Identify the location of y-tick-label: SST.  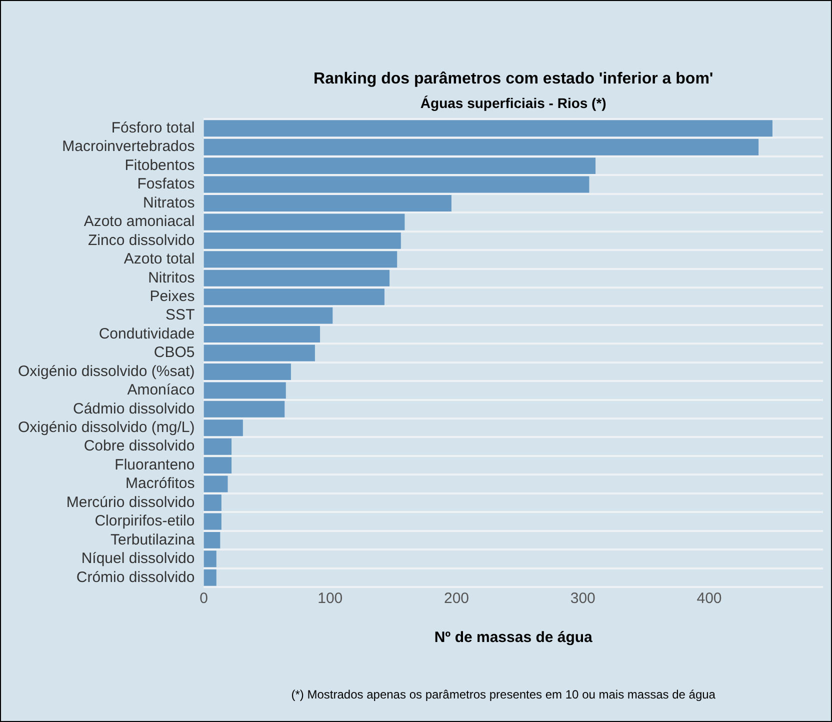
(180, 315).